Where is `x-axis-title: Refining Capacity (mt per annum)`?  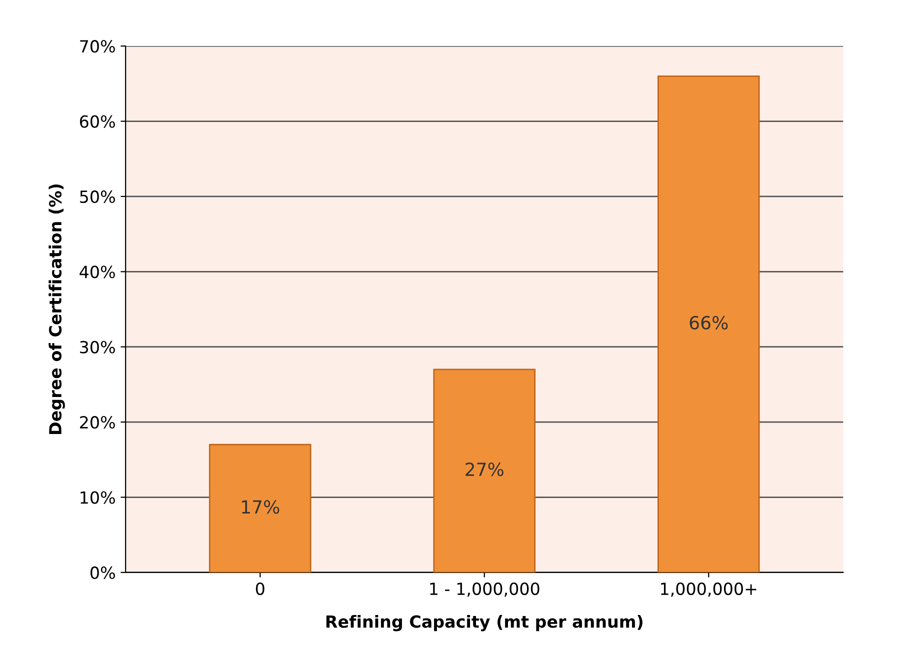
x-axis-title: Refining Capacity (mt per annum) is located at coordinates (484, 623).